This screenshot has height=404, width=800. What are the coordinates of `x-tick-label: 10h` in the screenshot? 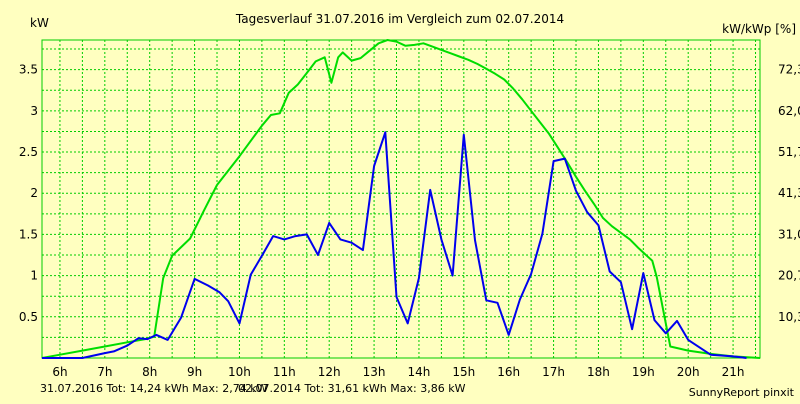 It's located at (239, 372).